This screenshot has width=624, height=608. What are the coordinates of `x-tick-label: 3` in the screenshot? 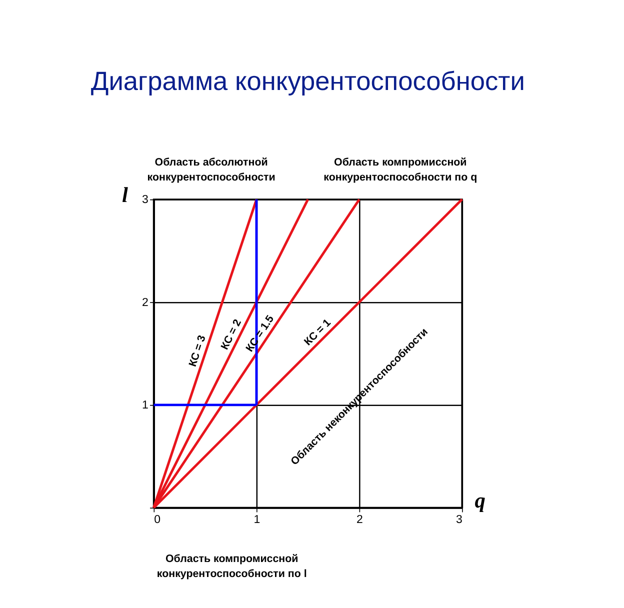 It's located at (459, 520).